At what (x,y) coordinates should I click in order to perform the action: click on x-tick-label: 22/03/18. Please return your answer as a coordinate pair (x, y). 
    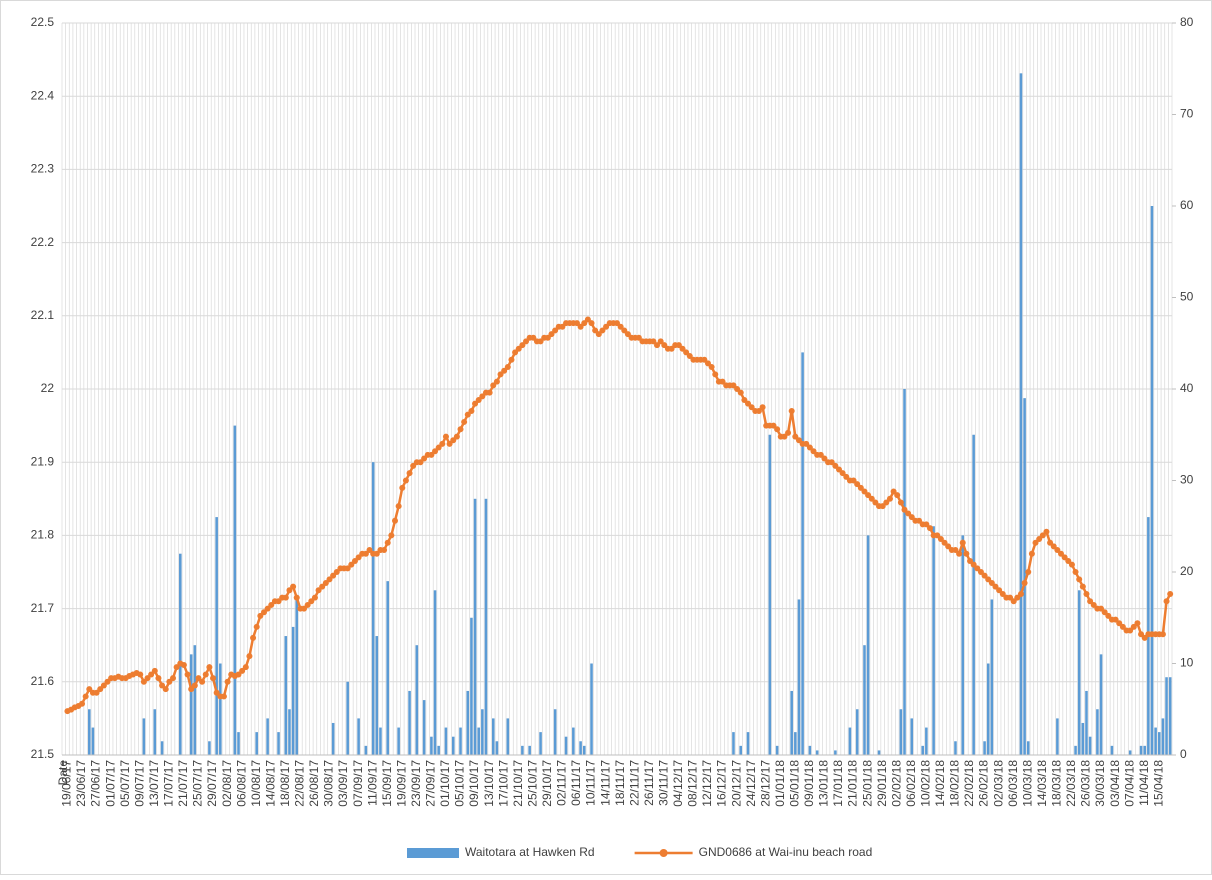
    Looking at the image, I should click on (1071, 783).